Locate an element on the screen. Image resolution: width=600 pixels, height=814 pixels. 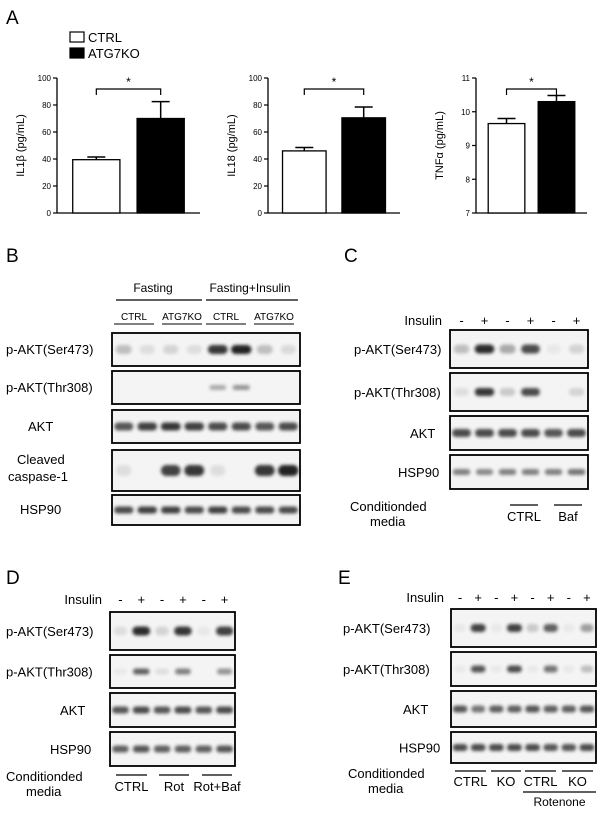
group-label: Rot+Baf is located at coordinates (217, 786).